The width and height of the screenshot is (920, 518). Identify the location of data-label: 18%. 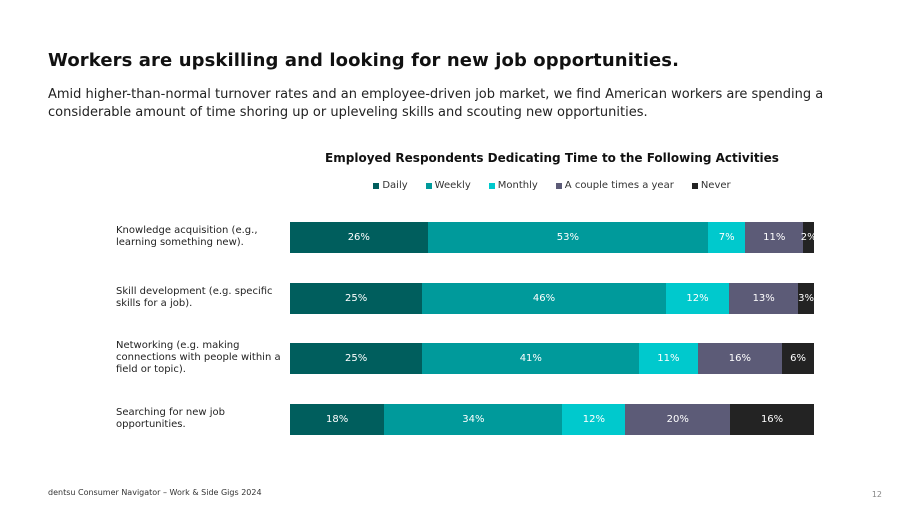
(337, 419).